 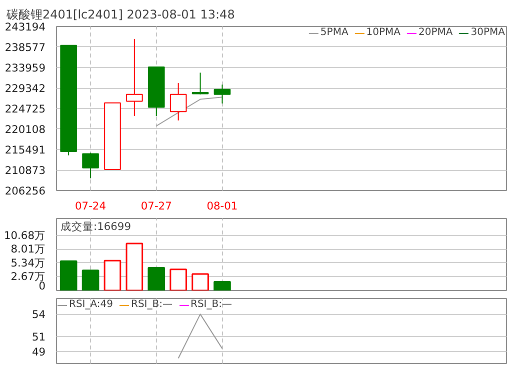 What do you see at coordinates (25, 47) in the screenshot?
I see `y-tick-label: 238577` at bounding box center [25, 47].